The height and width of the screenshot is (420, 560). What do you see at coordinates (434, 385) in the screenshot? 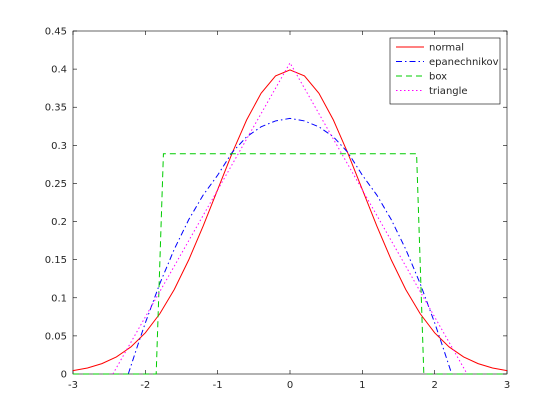
I see `x-tick-label: 2` at bounding box center [434, 385].